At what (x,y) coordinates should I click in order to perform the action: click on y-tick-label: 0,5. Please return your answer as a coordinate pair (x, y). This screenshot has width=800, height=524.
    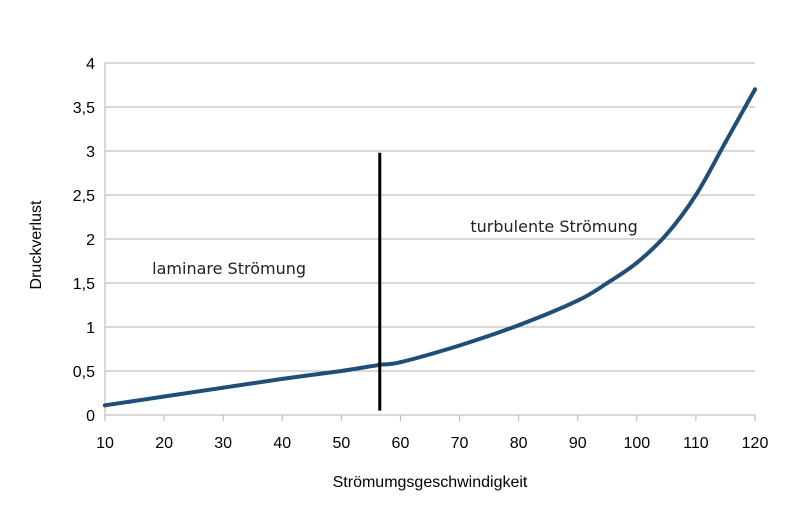
    Looking at the image, I should click on (84, 372).